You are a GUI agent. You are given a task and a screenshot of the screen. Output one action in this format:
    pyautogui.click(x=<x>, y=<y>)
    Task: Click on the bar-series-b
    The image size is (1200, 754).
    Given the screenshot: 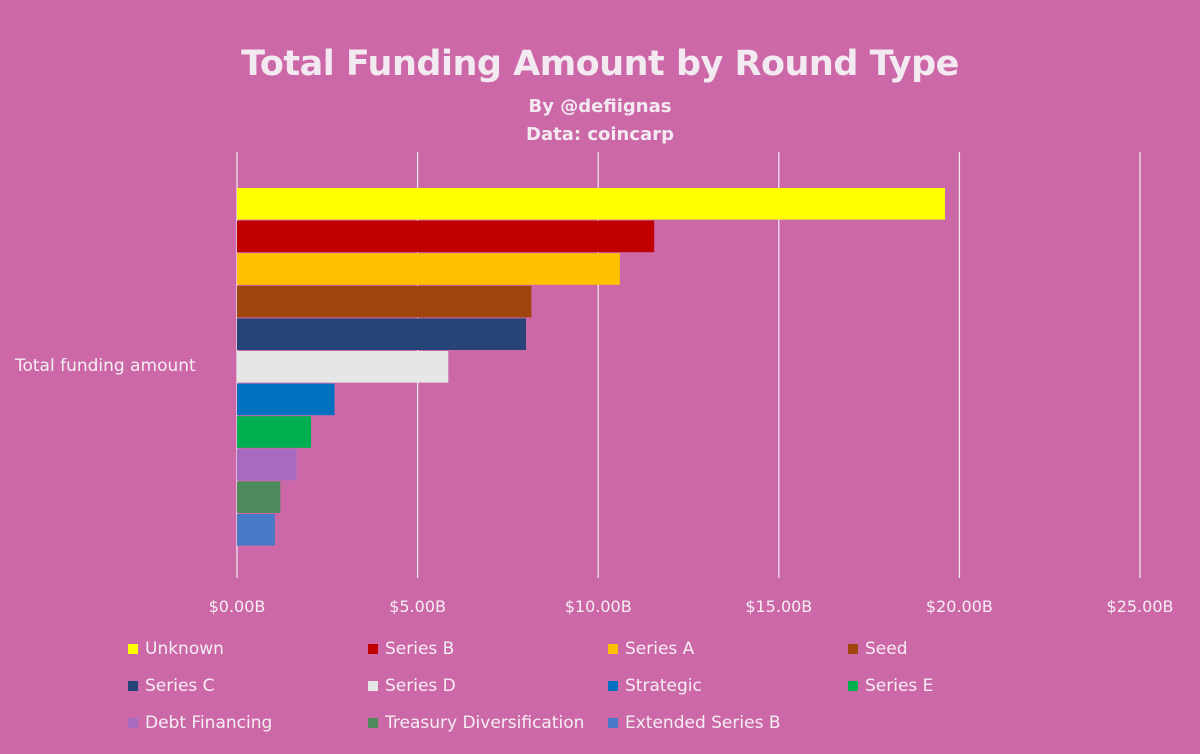 What is the action you would take?
    pyautogui.click(x=446, y=236)
    